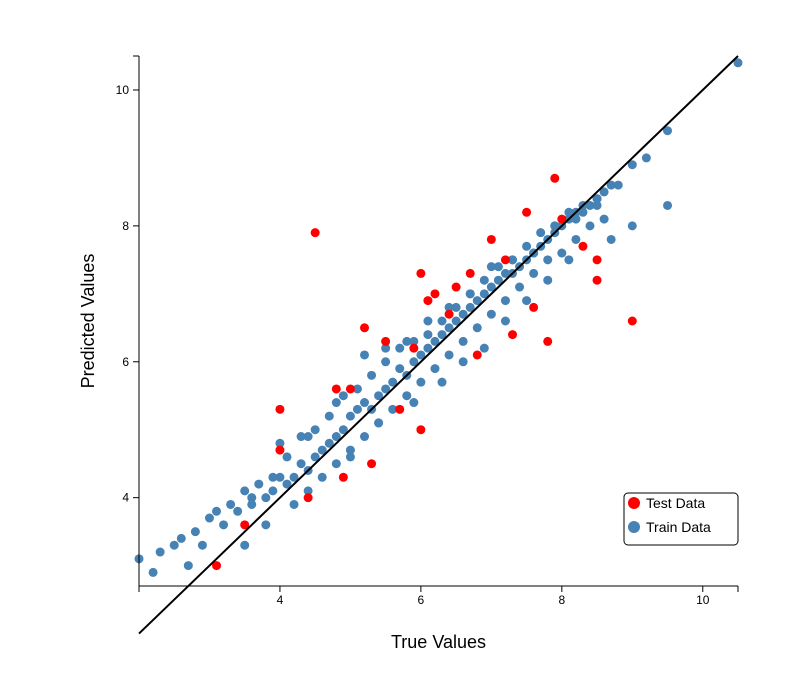  I want to click on y-tick-label: 4, so click(125, 498).